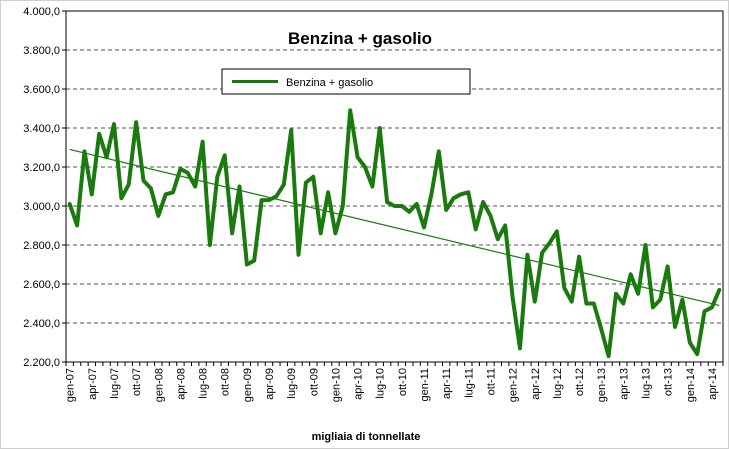 Image resolution: width=729 pixels, height=449 pixels. Describe the element at coordinates (41, 207) in the screenshot. I see `y-tick-label: 3.000,0` at that location.